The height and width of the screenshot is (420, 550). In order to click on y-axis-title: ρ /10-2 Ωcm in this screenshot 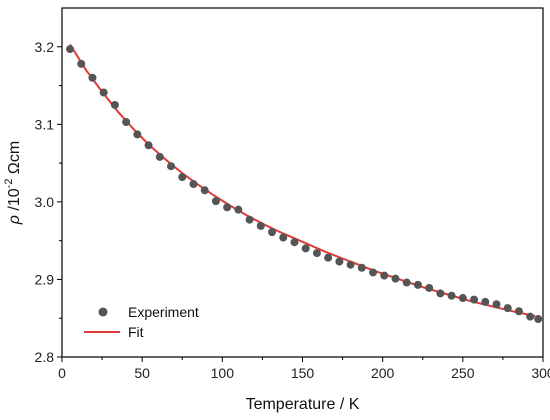, I will do `click(13, 183)`.